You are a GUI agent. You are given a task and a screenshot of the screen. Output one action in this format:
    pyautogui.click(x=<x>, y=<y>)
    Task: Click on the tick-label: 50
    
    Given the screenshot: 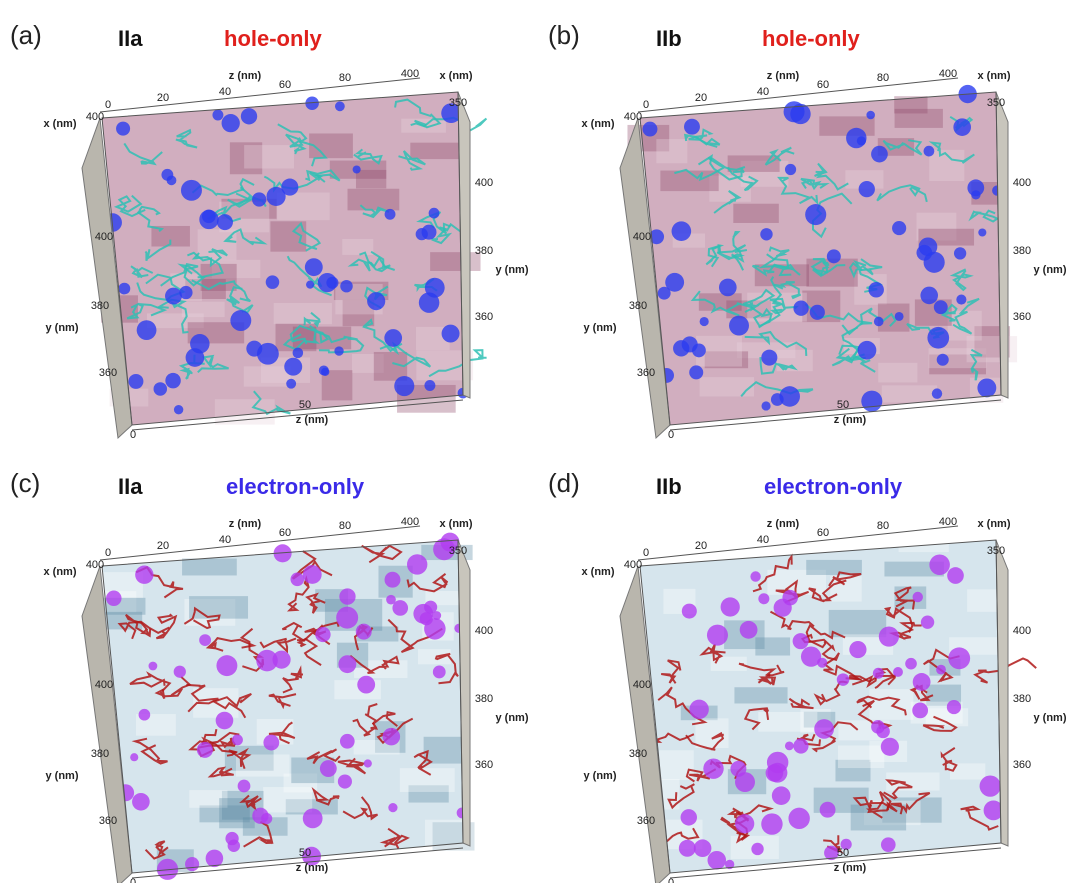 What is the action you would take?
    pyautogui.click(x=305, y=853)
    